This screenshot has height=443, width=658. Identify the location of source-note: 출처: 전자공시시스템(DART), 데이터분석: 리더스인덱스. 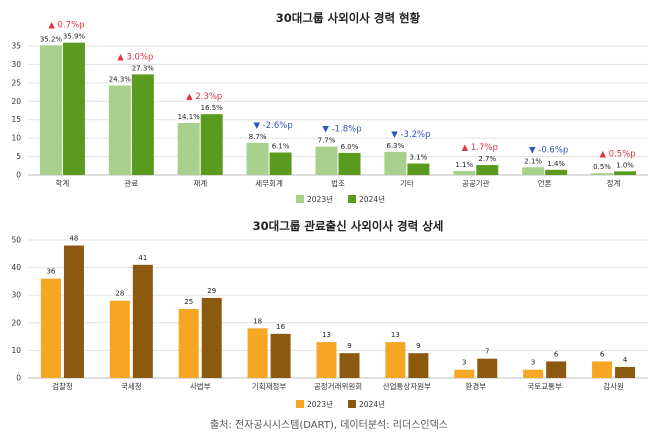
(329, 425).